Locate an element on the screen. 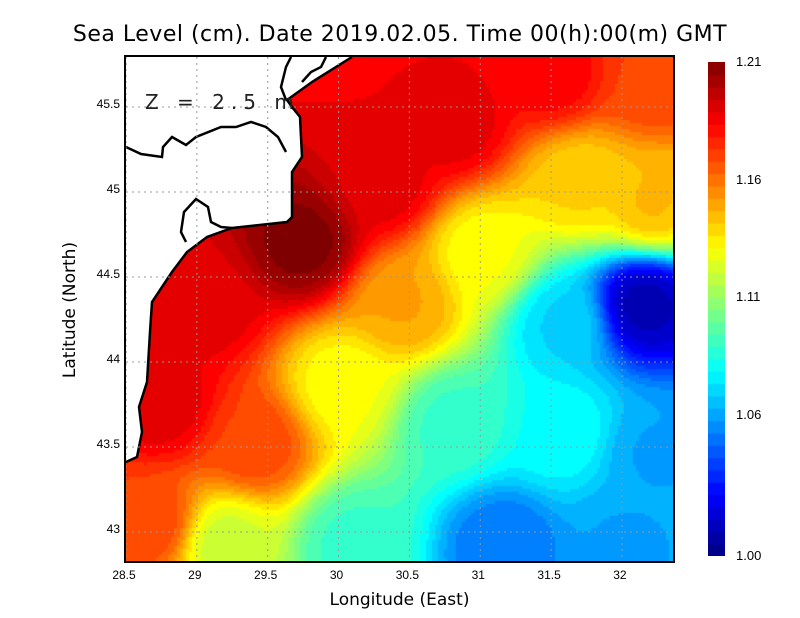 This screenshot has width=800, height=618. coastline-inner is located at coordinates (207, 139).